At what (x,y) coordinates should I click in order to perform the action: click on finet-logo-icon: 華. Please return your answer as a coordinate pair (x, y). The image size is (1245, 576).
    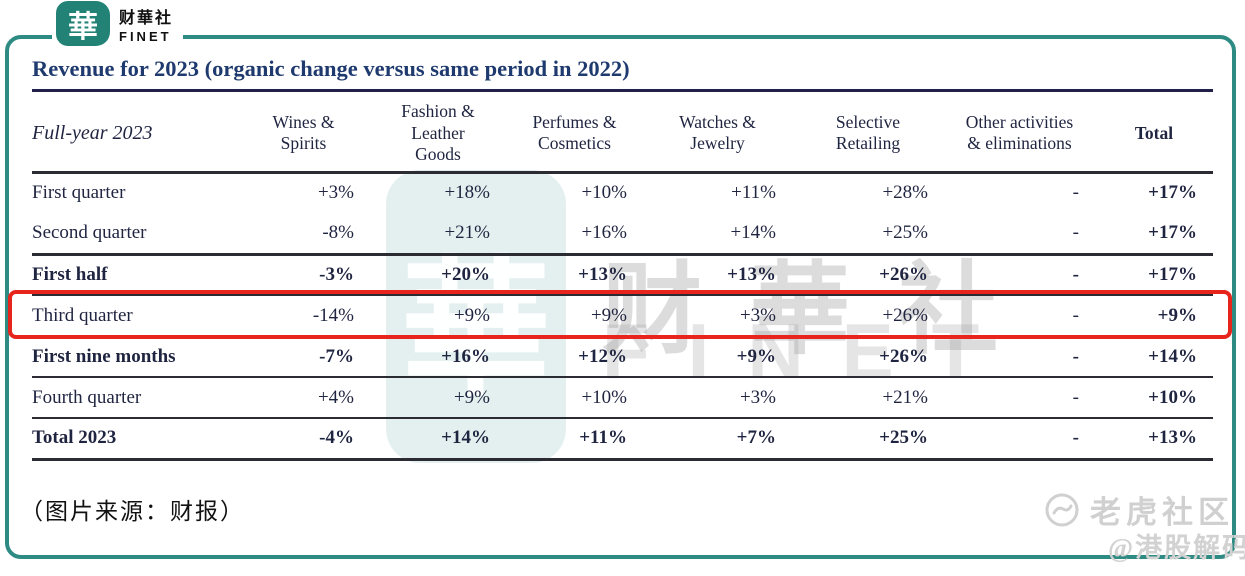
    Looking at the image, I should click on (83, 23).